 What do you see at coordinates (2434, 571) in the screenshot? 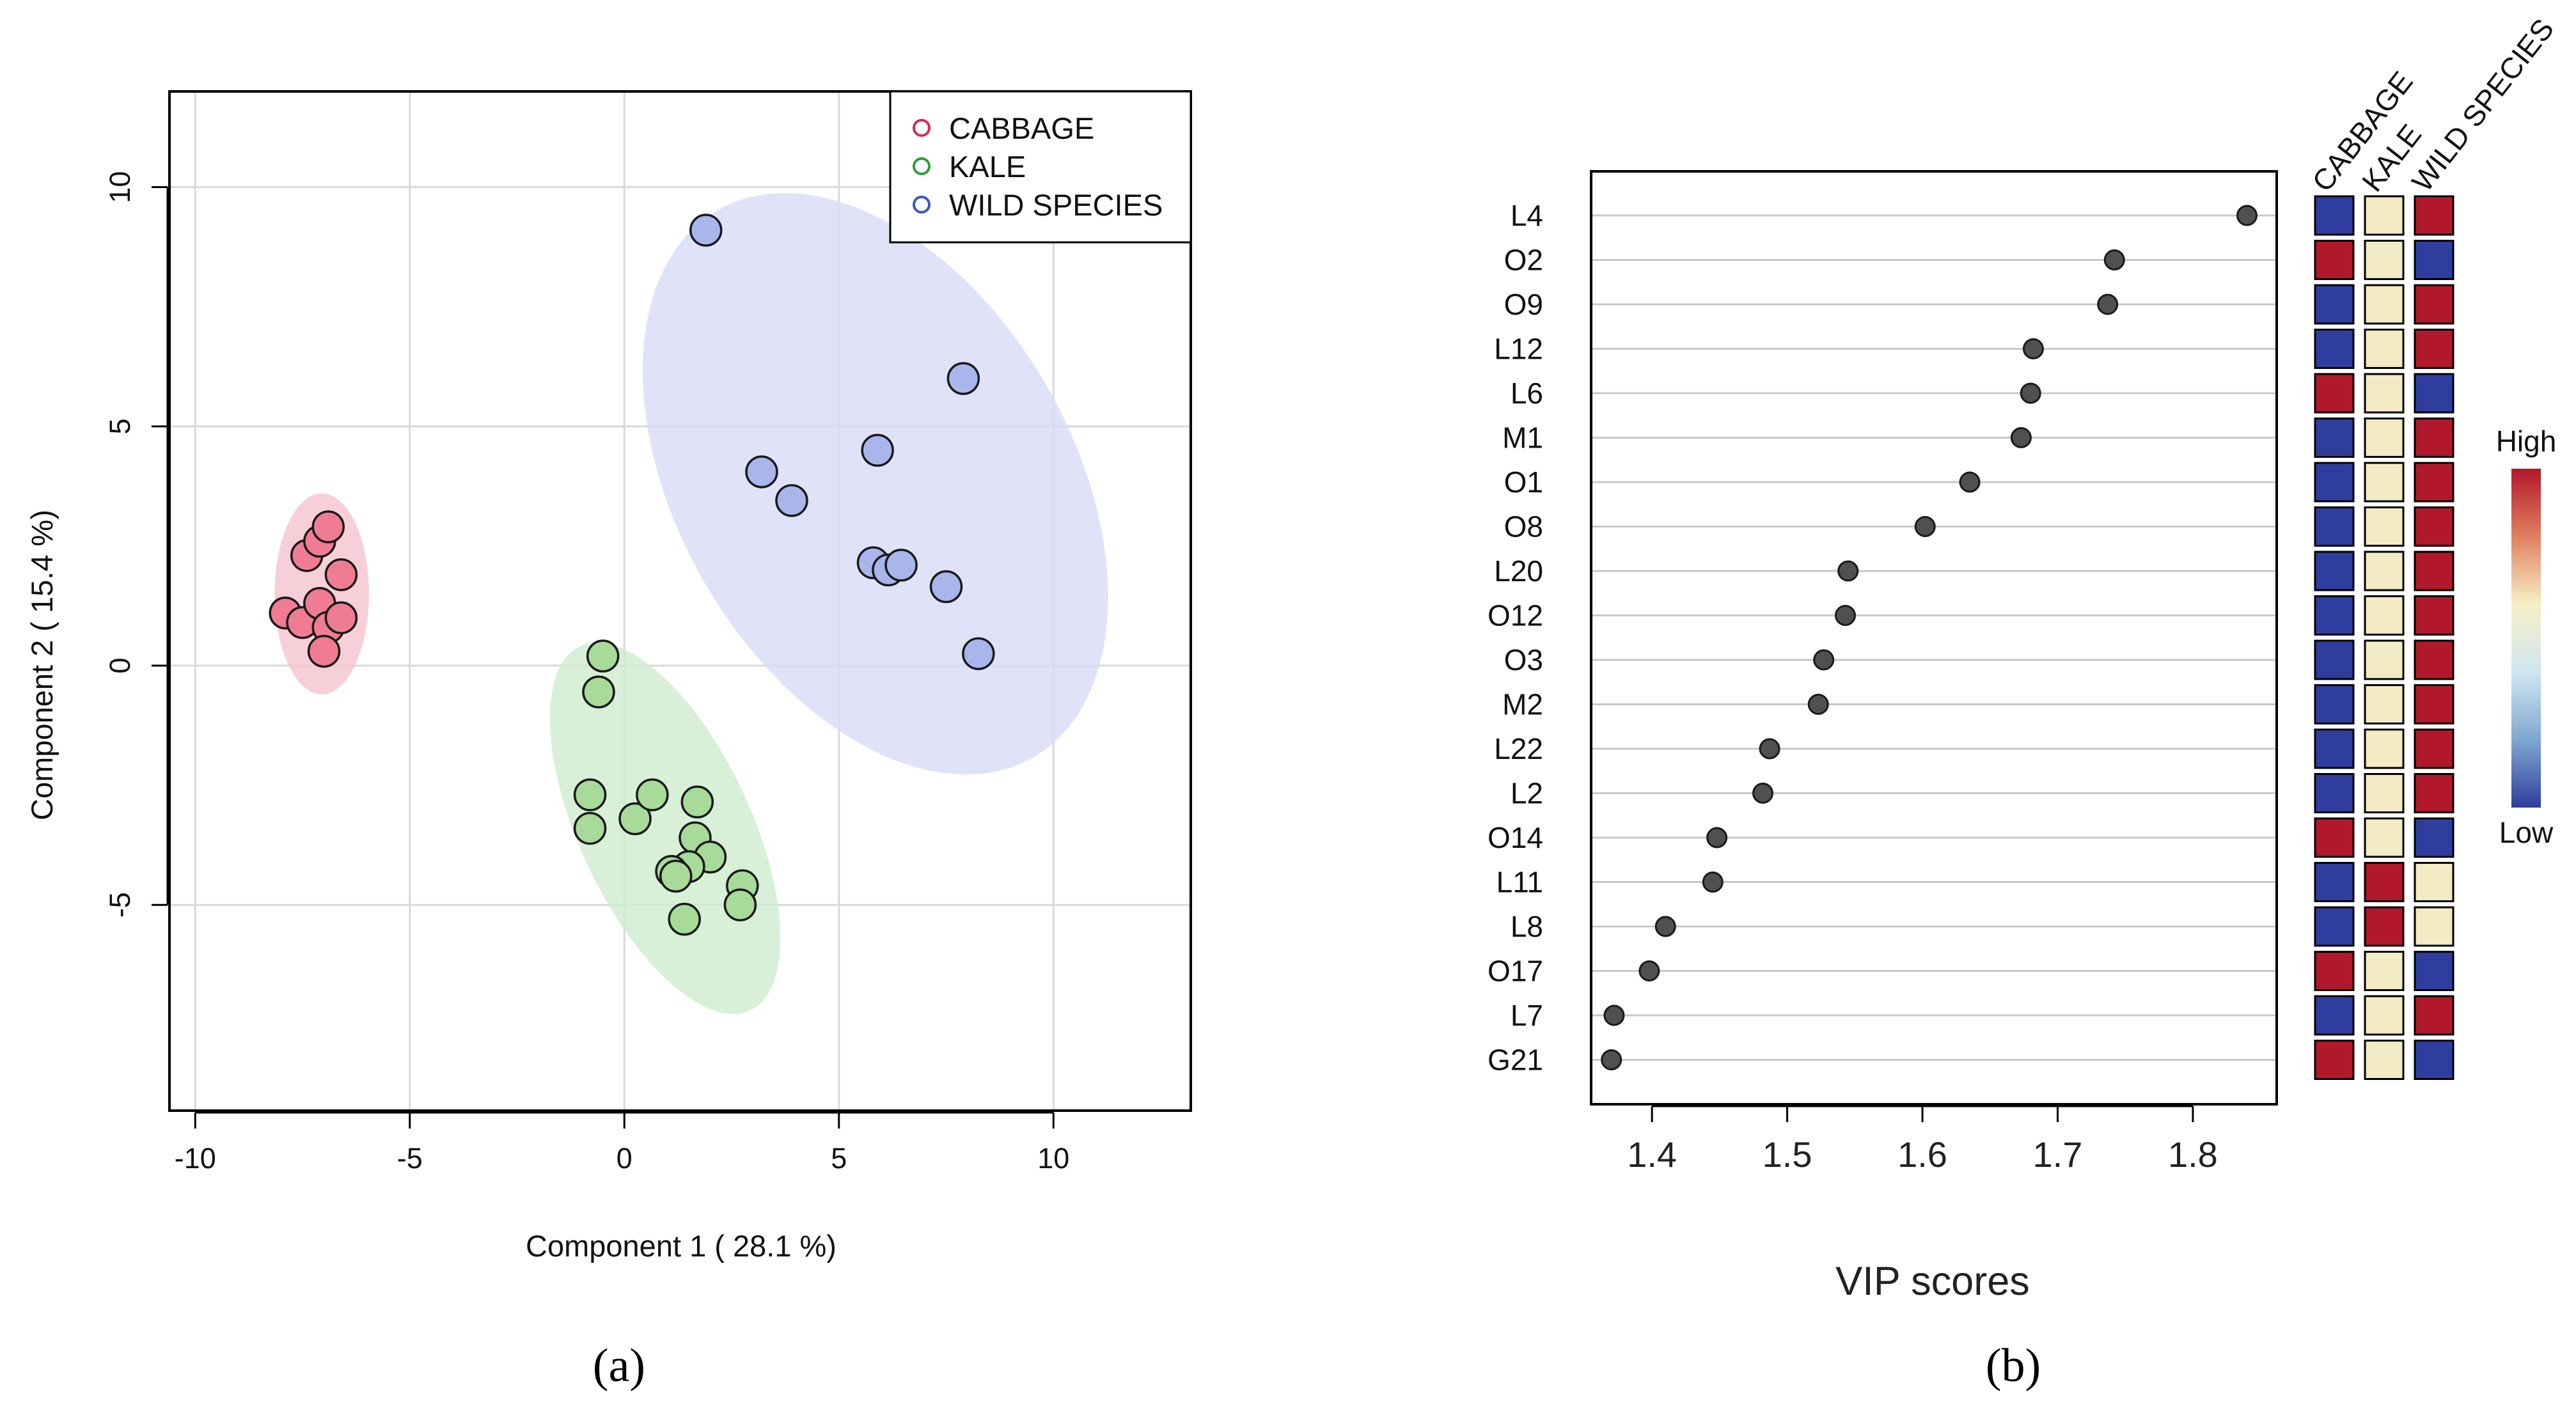
I see `heatmap-cell-l20-wild-species` at bounding box center [2434, 571].